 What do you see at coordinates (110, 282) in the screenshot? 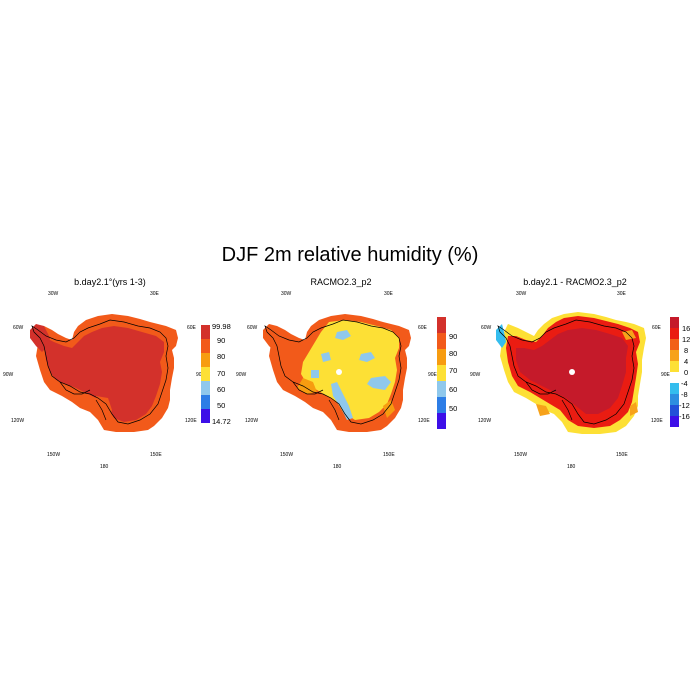
I see `panel-1-title: b.day2.1°(yrs 1-3)` at bounding box center [110, 282].